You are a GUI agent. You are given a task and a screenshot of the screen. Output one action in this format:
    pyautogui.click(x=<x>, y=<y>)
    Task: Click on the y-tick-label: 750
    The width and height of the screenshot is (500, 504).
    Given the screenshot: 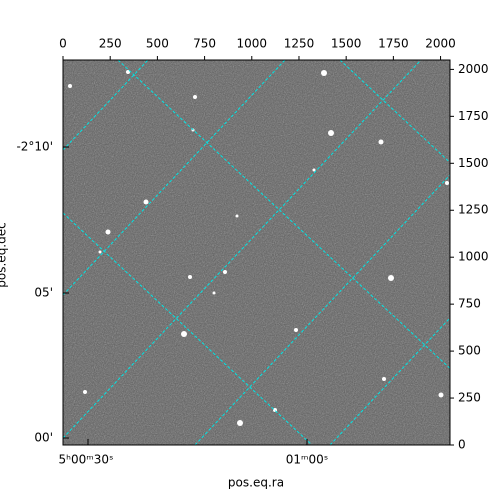 What is the action you would take?
    pyautogui.click(x=469, y=304)
    